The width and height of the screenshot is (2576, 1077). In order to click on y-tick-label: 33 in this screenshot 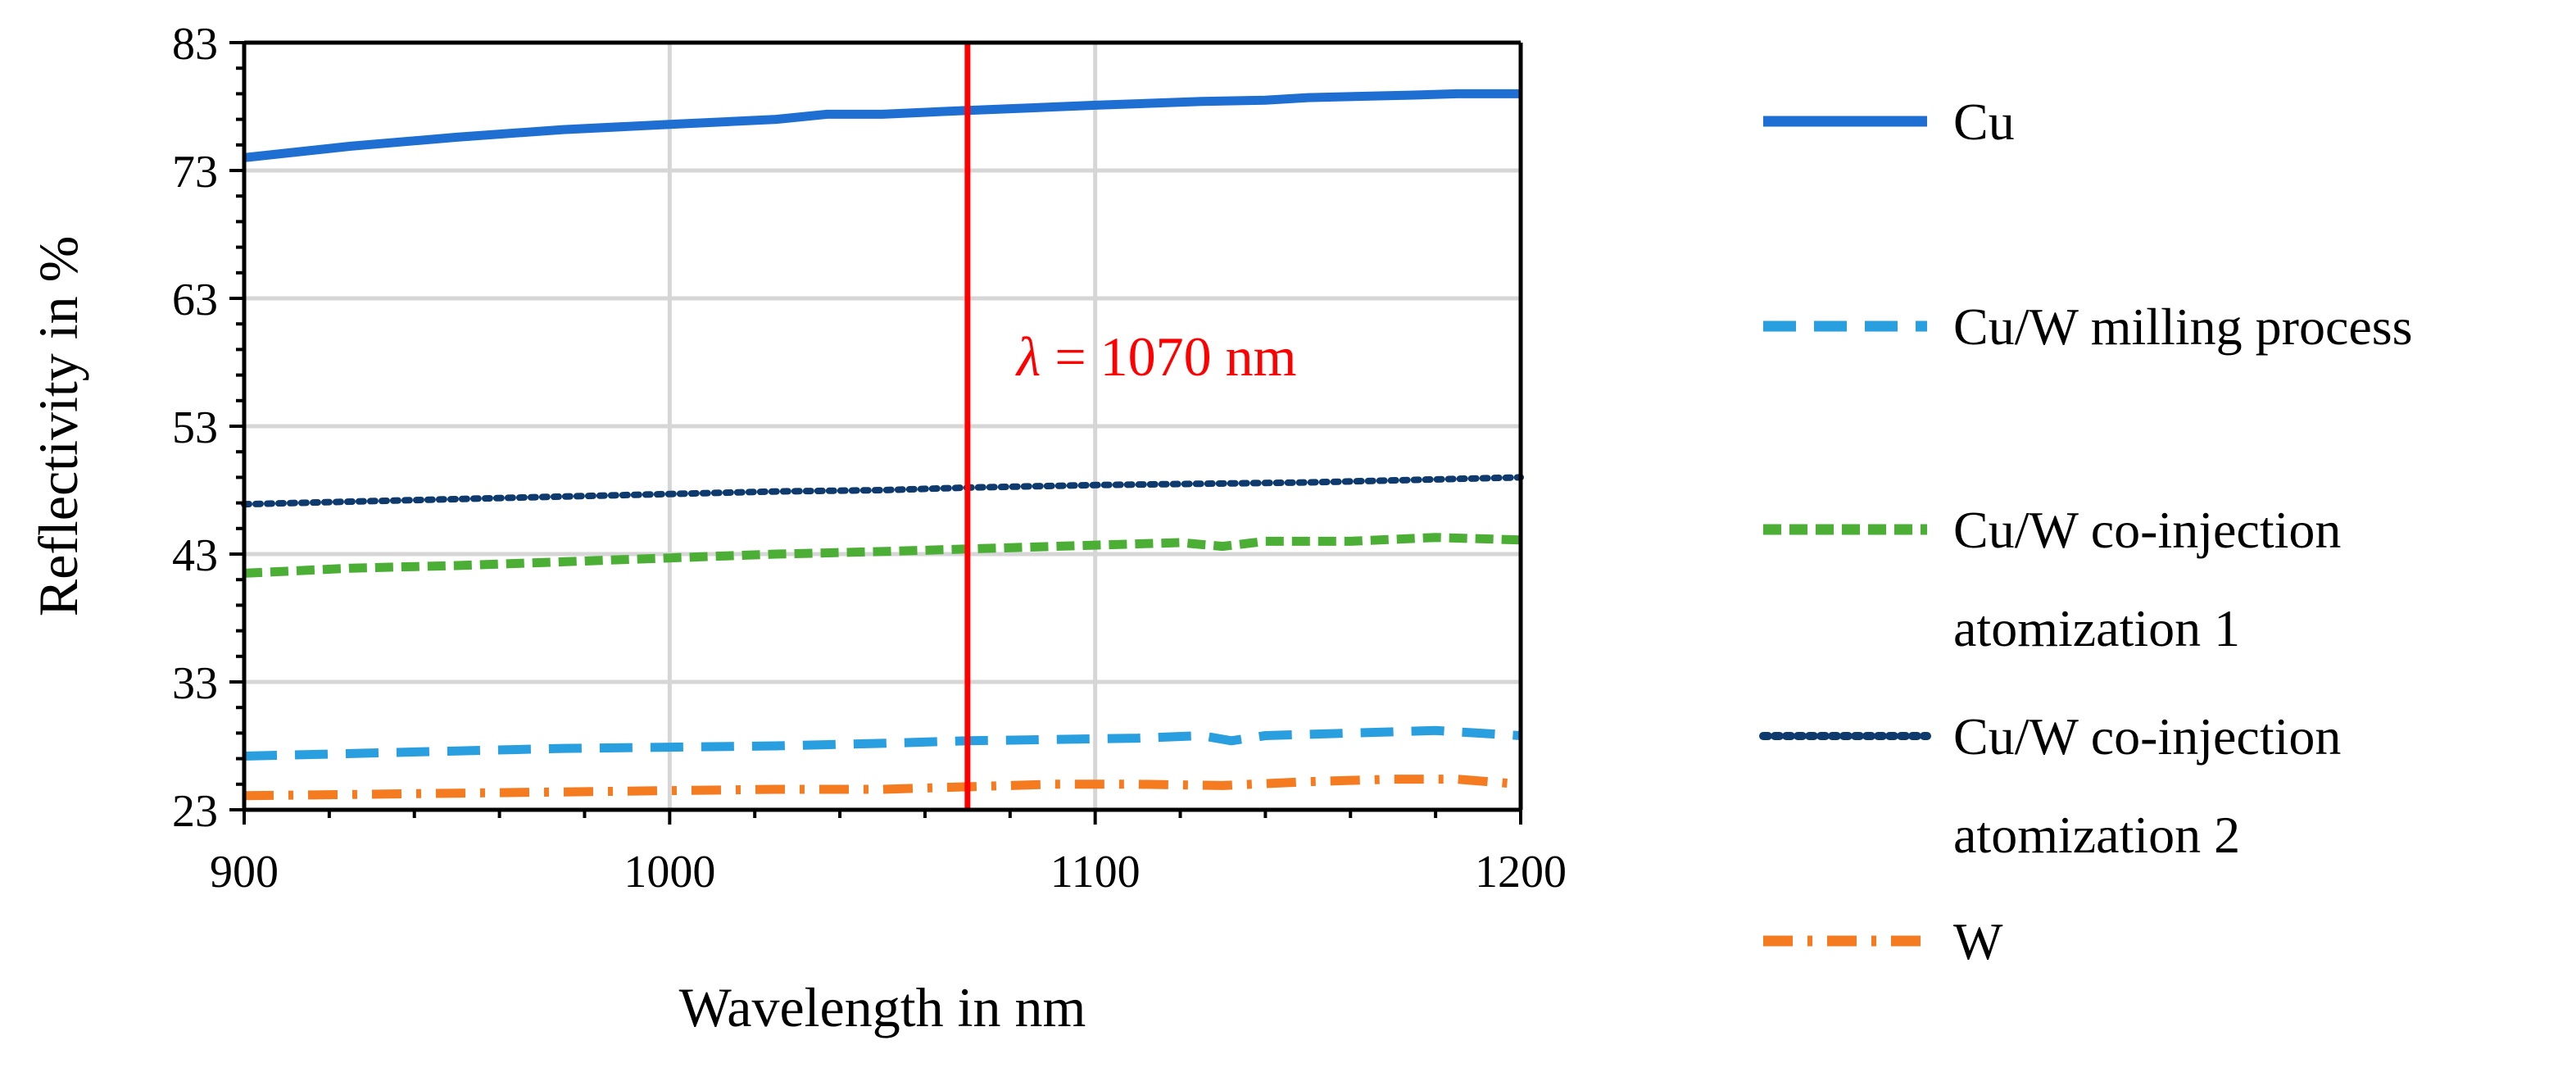, I will do `click(195, 683)`.